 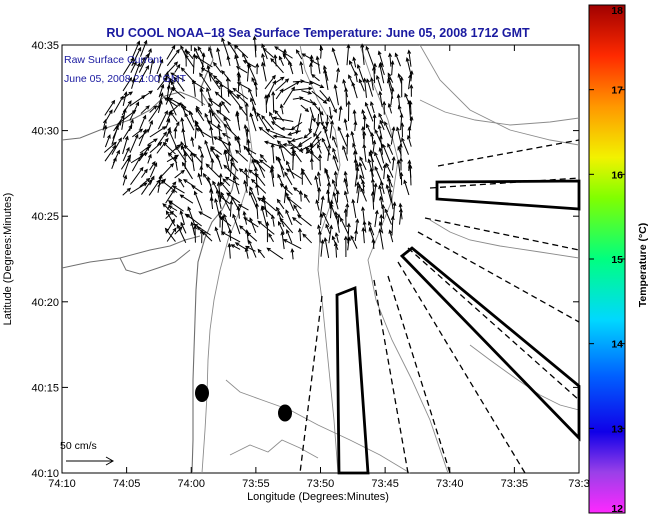 I want to click on inset-line-2: June 05, 2008 21:00 GMT, so click(x=125, y=79).